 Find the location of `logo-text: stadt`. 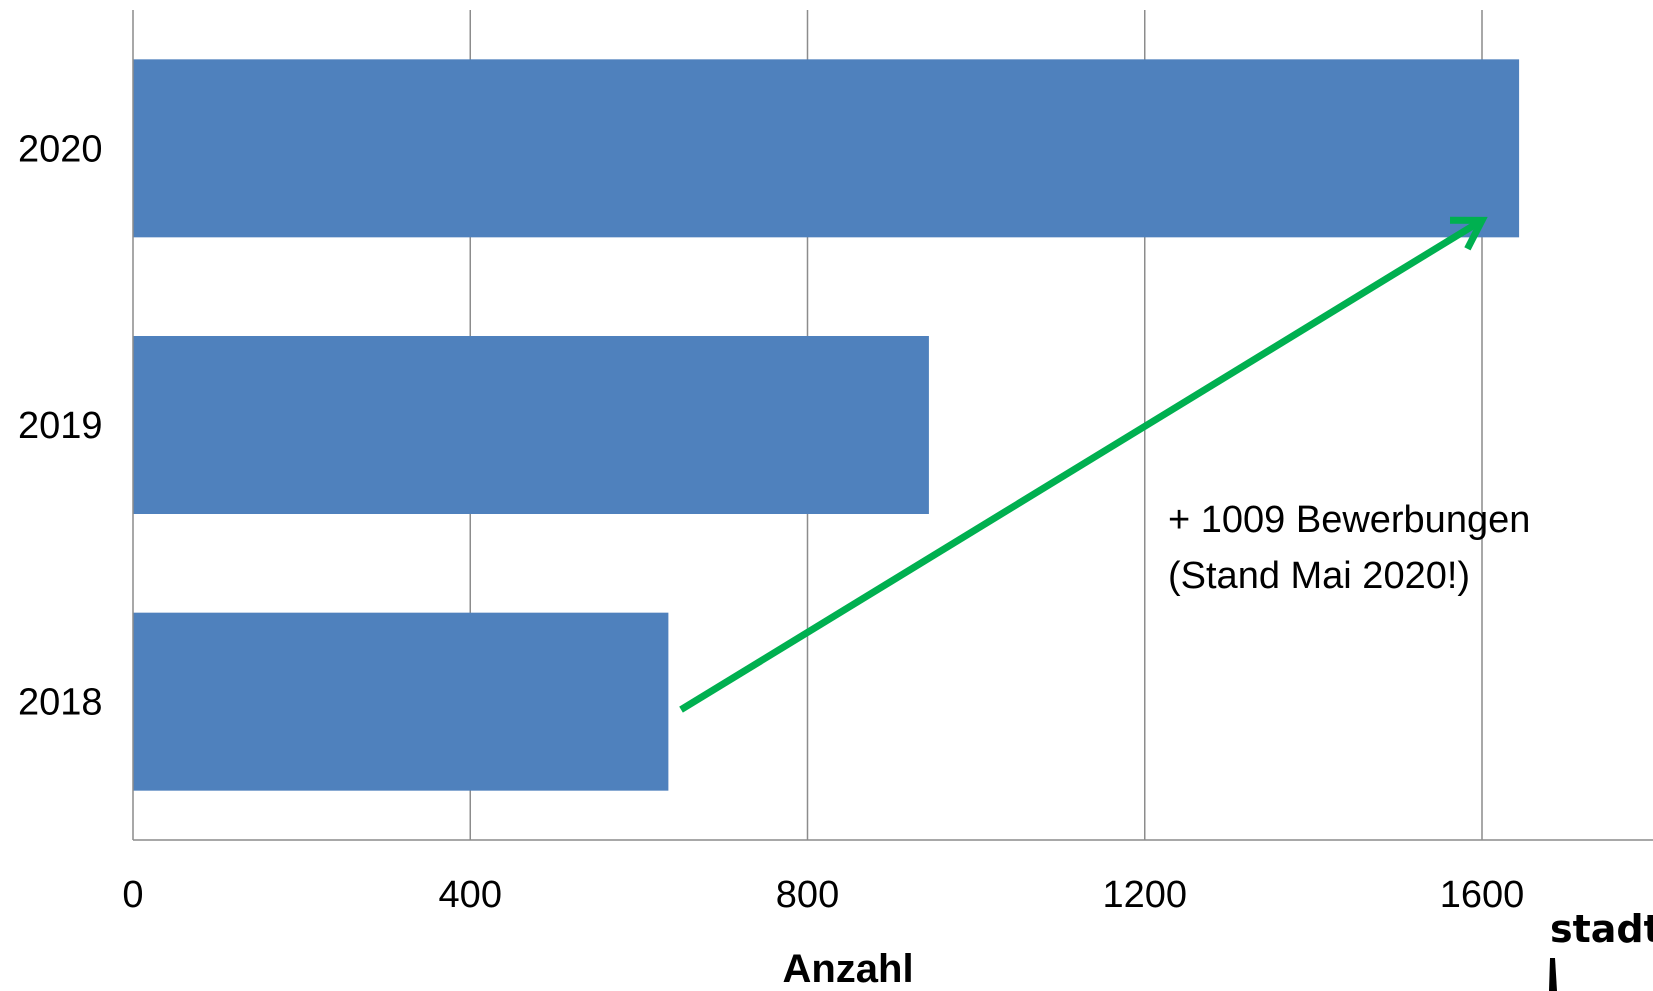

logo-text: stadt is located at coordinates (1601, 929).